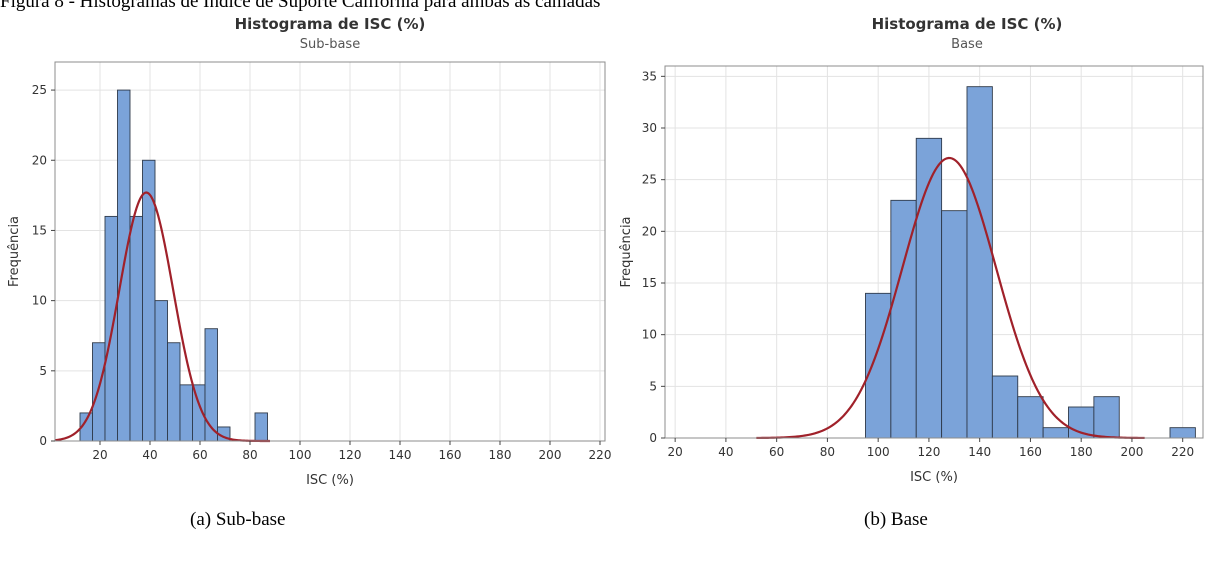  I want to click on chart-subtitle: Sub-base, so click(330, 44).